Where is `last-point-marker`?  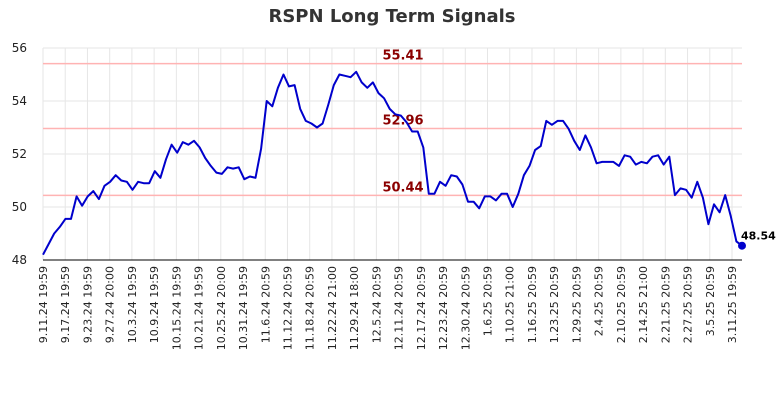
last-point-marker is located at coordinates (742, 245).